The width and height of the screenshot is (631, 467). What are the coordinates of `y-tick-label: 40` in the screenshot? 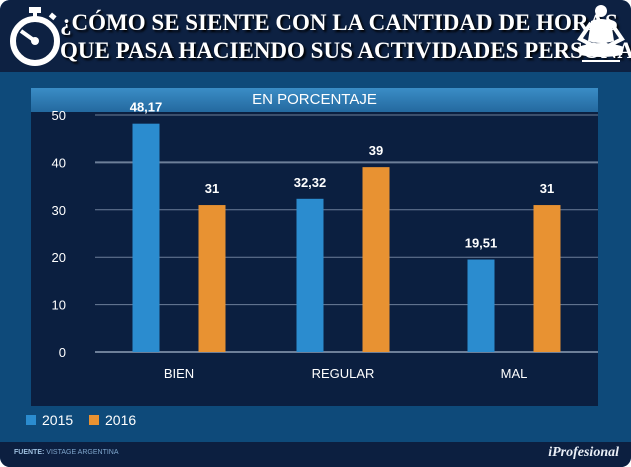 It's located at (59, 162).